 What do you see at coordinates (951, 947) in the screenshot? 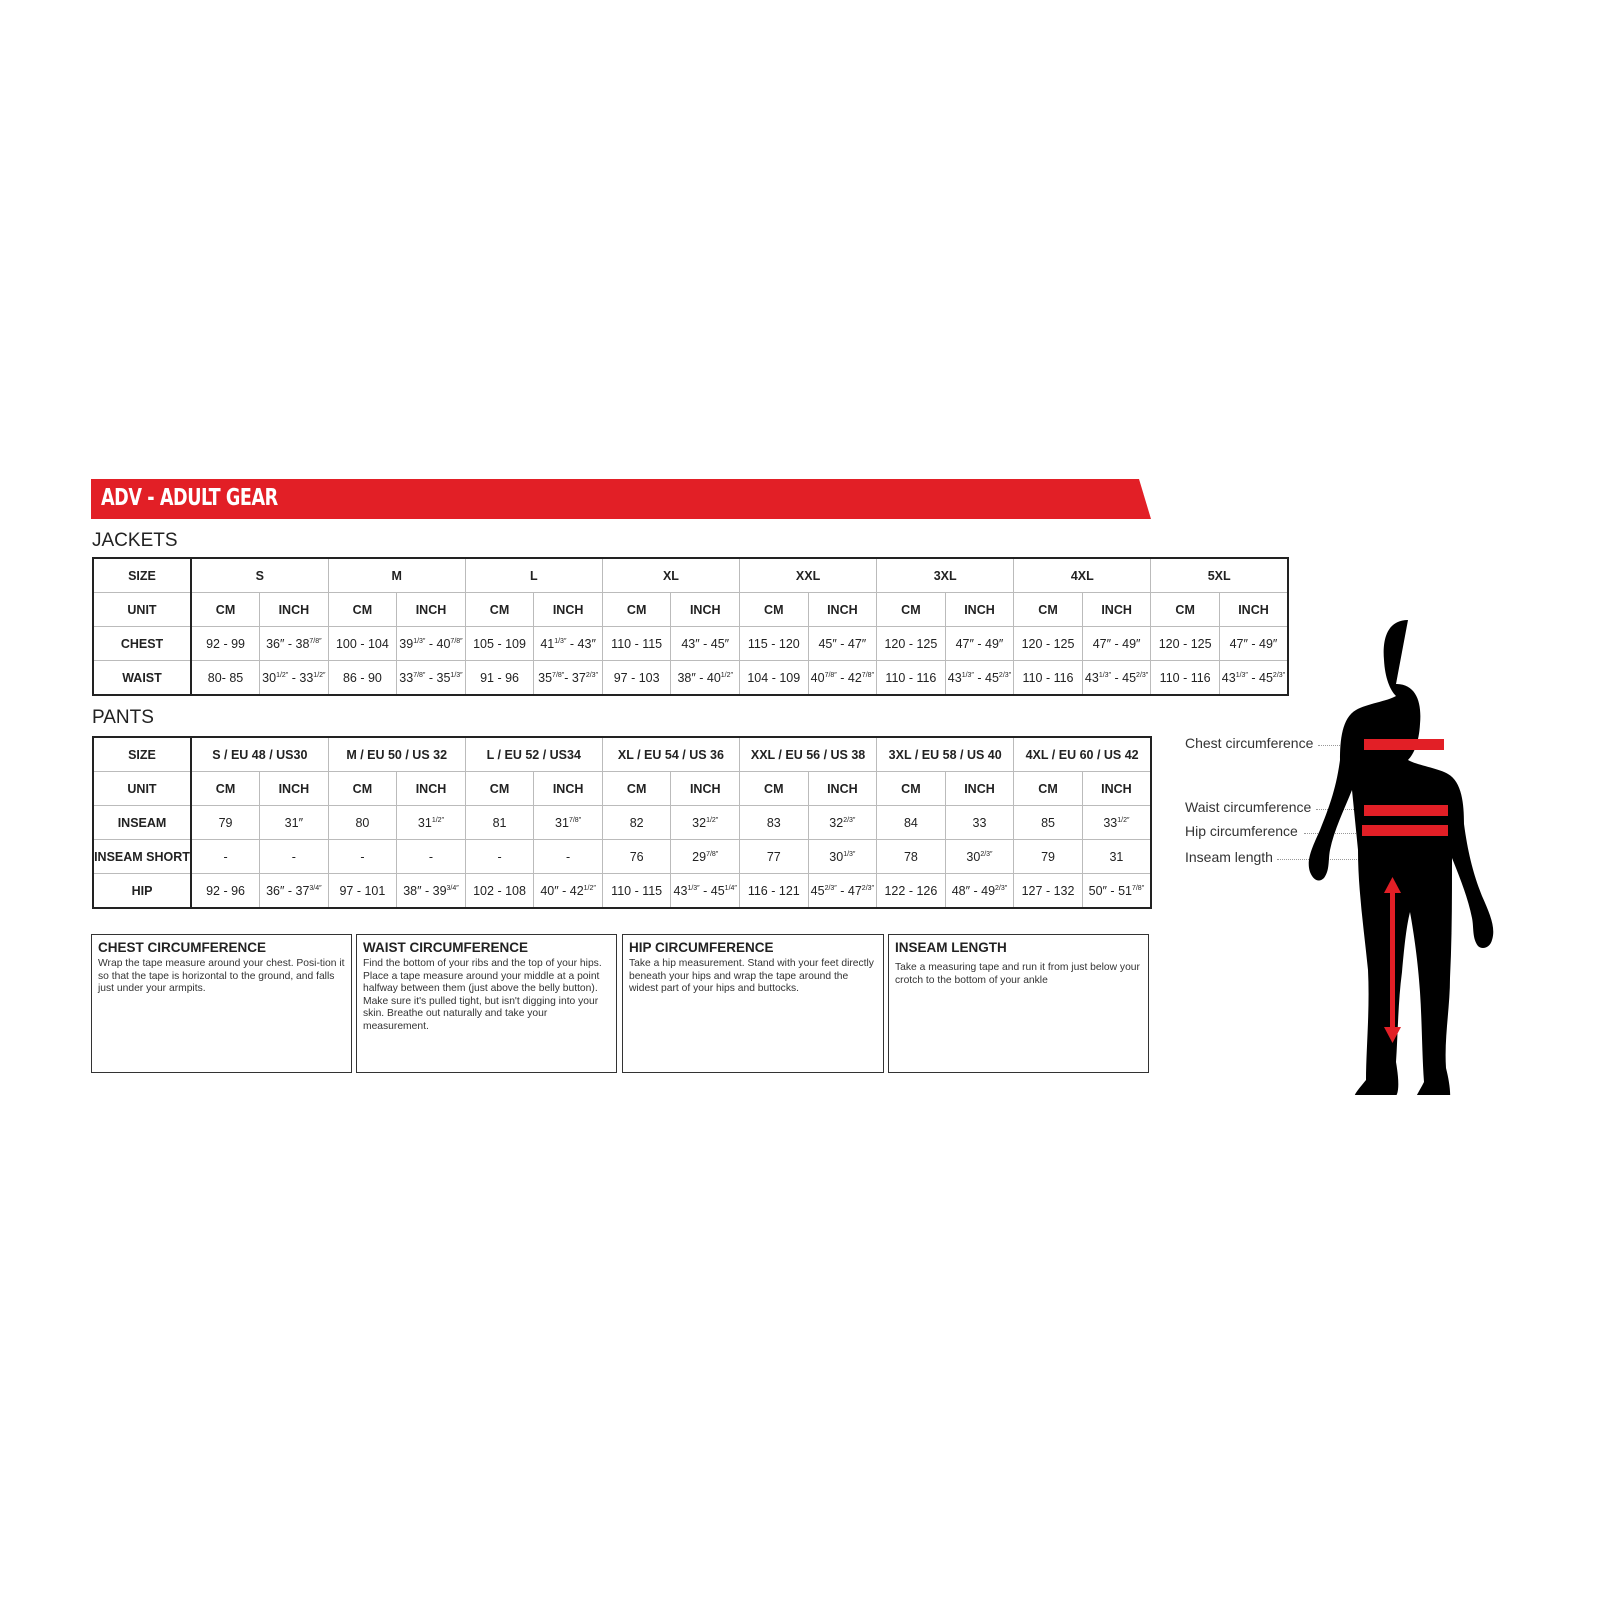
I see `guide-title: INSEAM LENGTH` at bounding box center [951, 947].